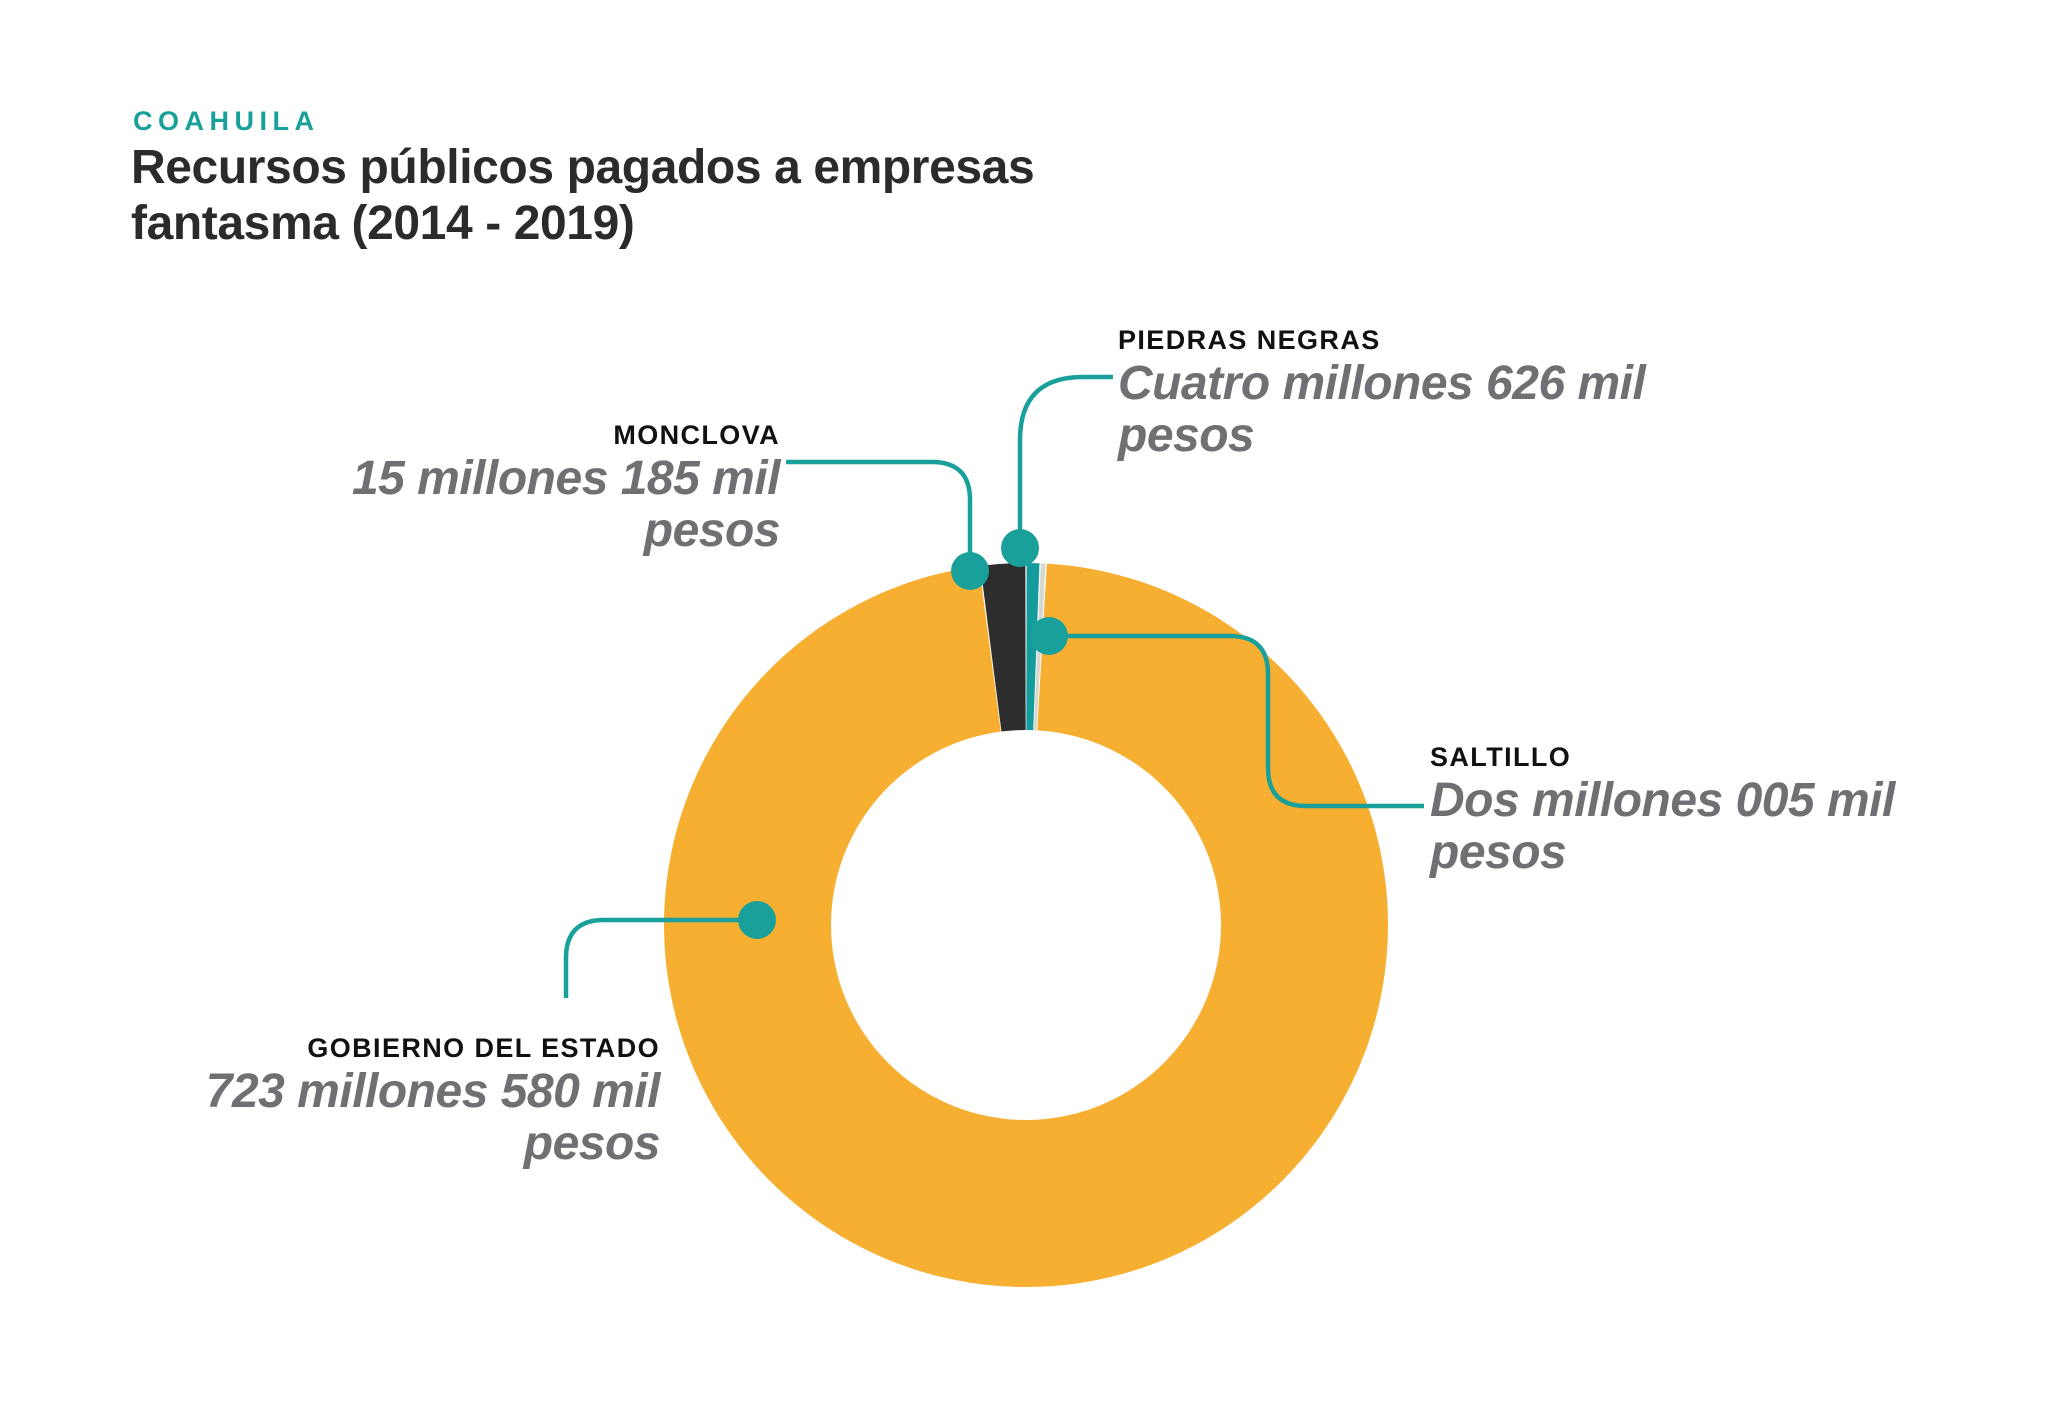 This screenshot has width=2048, height=1413. What do you see at coordinates (483, 1048) in the screenshot?
I see `callout-category-label: GOBIERNO DEL ESTADO` at bounding box center [483, 1048].